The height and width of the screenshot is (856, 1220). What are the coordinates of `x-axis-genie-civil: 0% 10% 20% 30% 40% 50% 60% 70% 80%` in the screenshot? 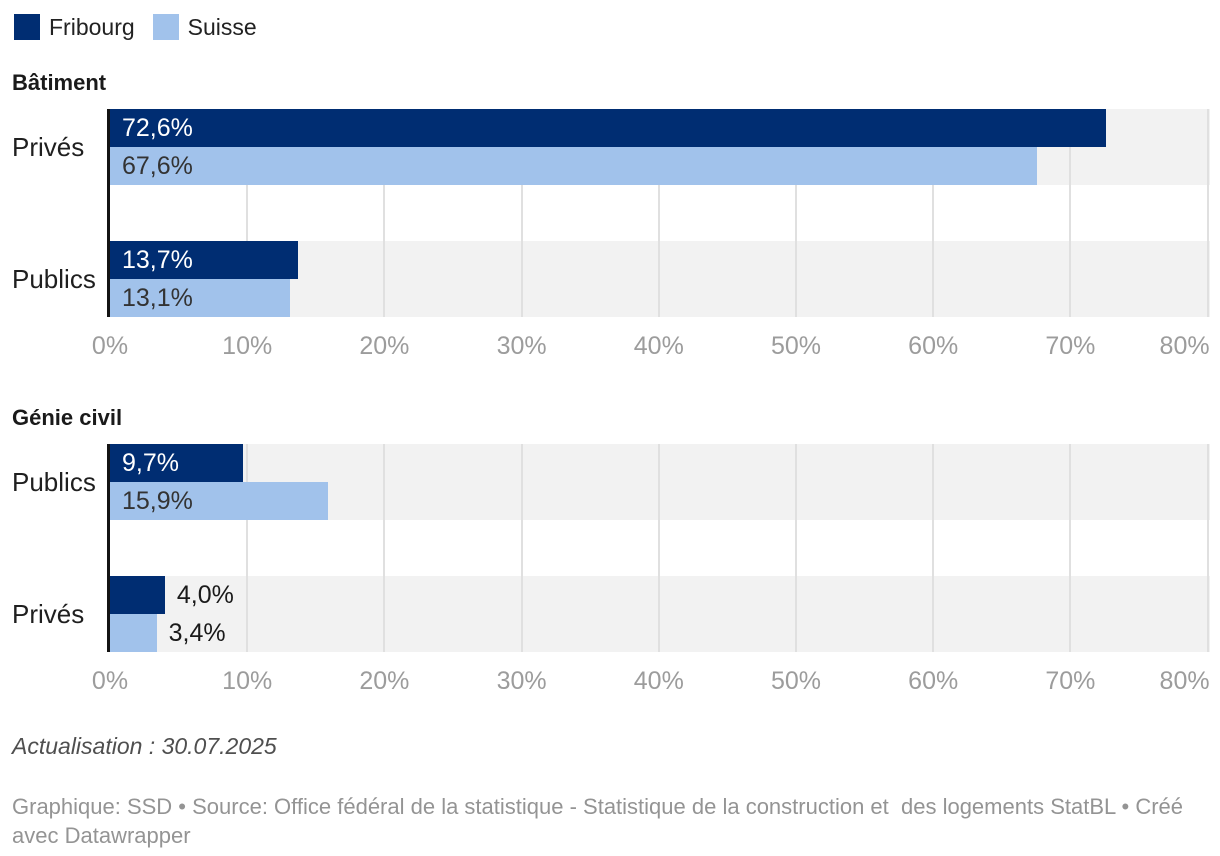 It's located at (651, 681).